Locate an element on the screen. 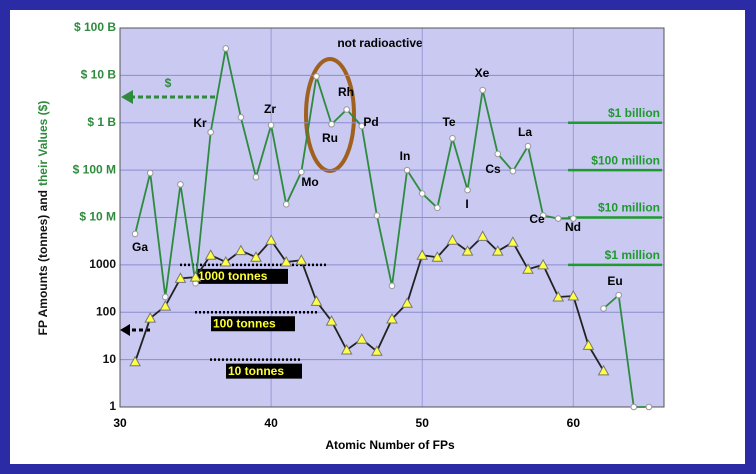  dollar-sign: $ is located at coordinates (168, 83).